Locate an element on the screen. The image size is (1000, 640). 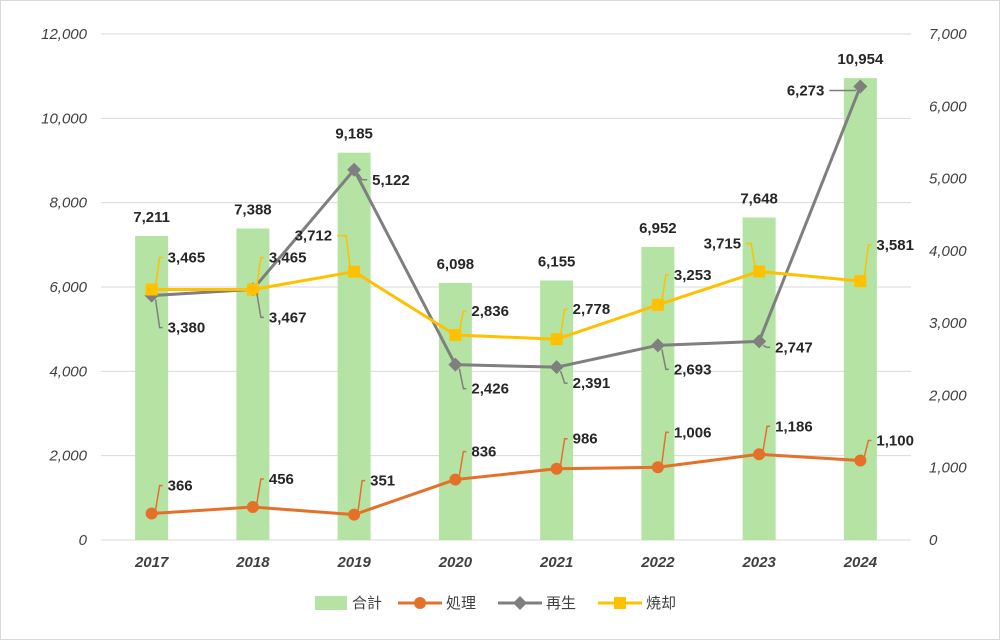
right-axis-tick: 7,000 is located at coordinates (948, 34).